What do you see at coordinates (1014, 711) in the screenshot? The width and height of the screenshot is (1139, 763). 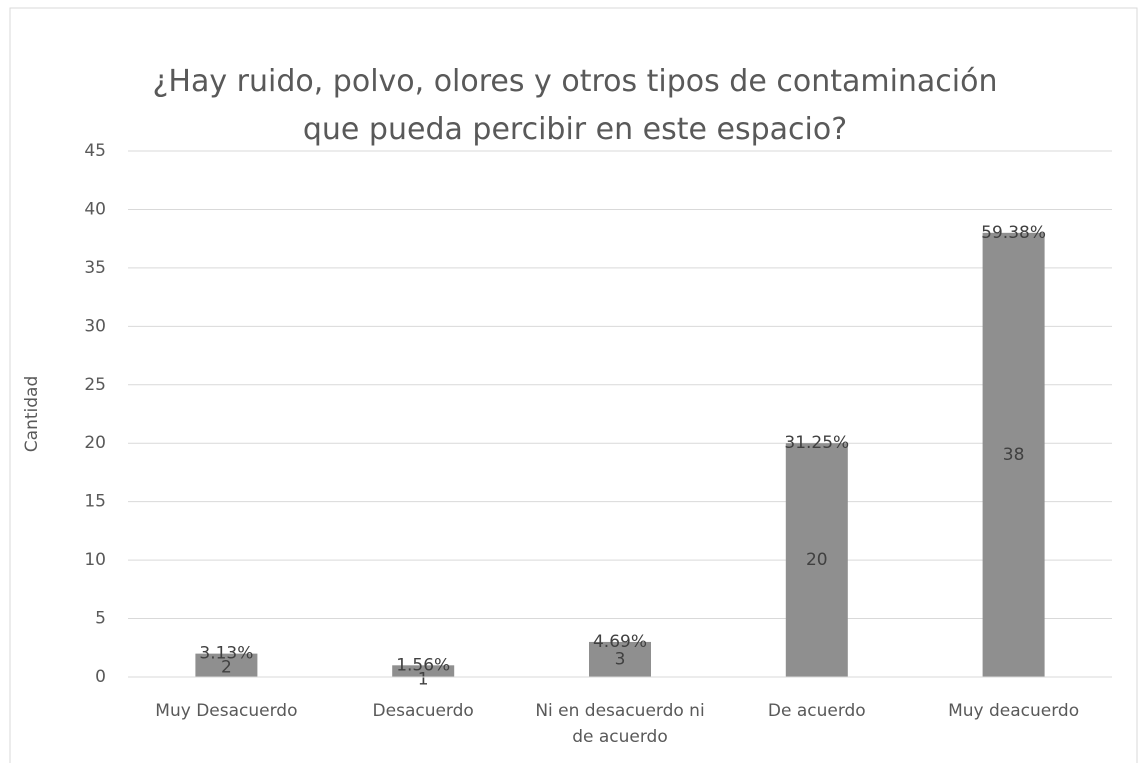 I see `x-tick-label: Muy deacuerdo` at bounding box center [1014, 711].